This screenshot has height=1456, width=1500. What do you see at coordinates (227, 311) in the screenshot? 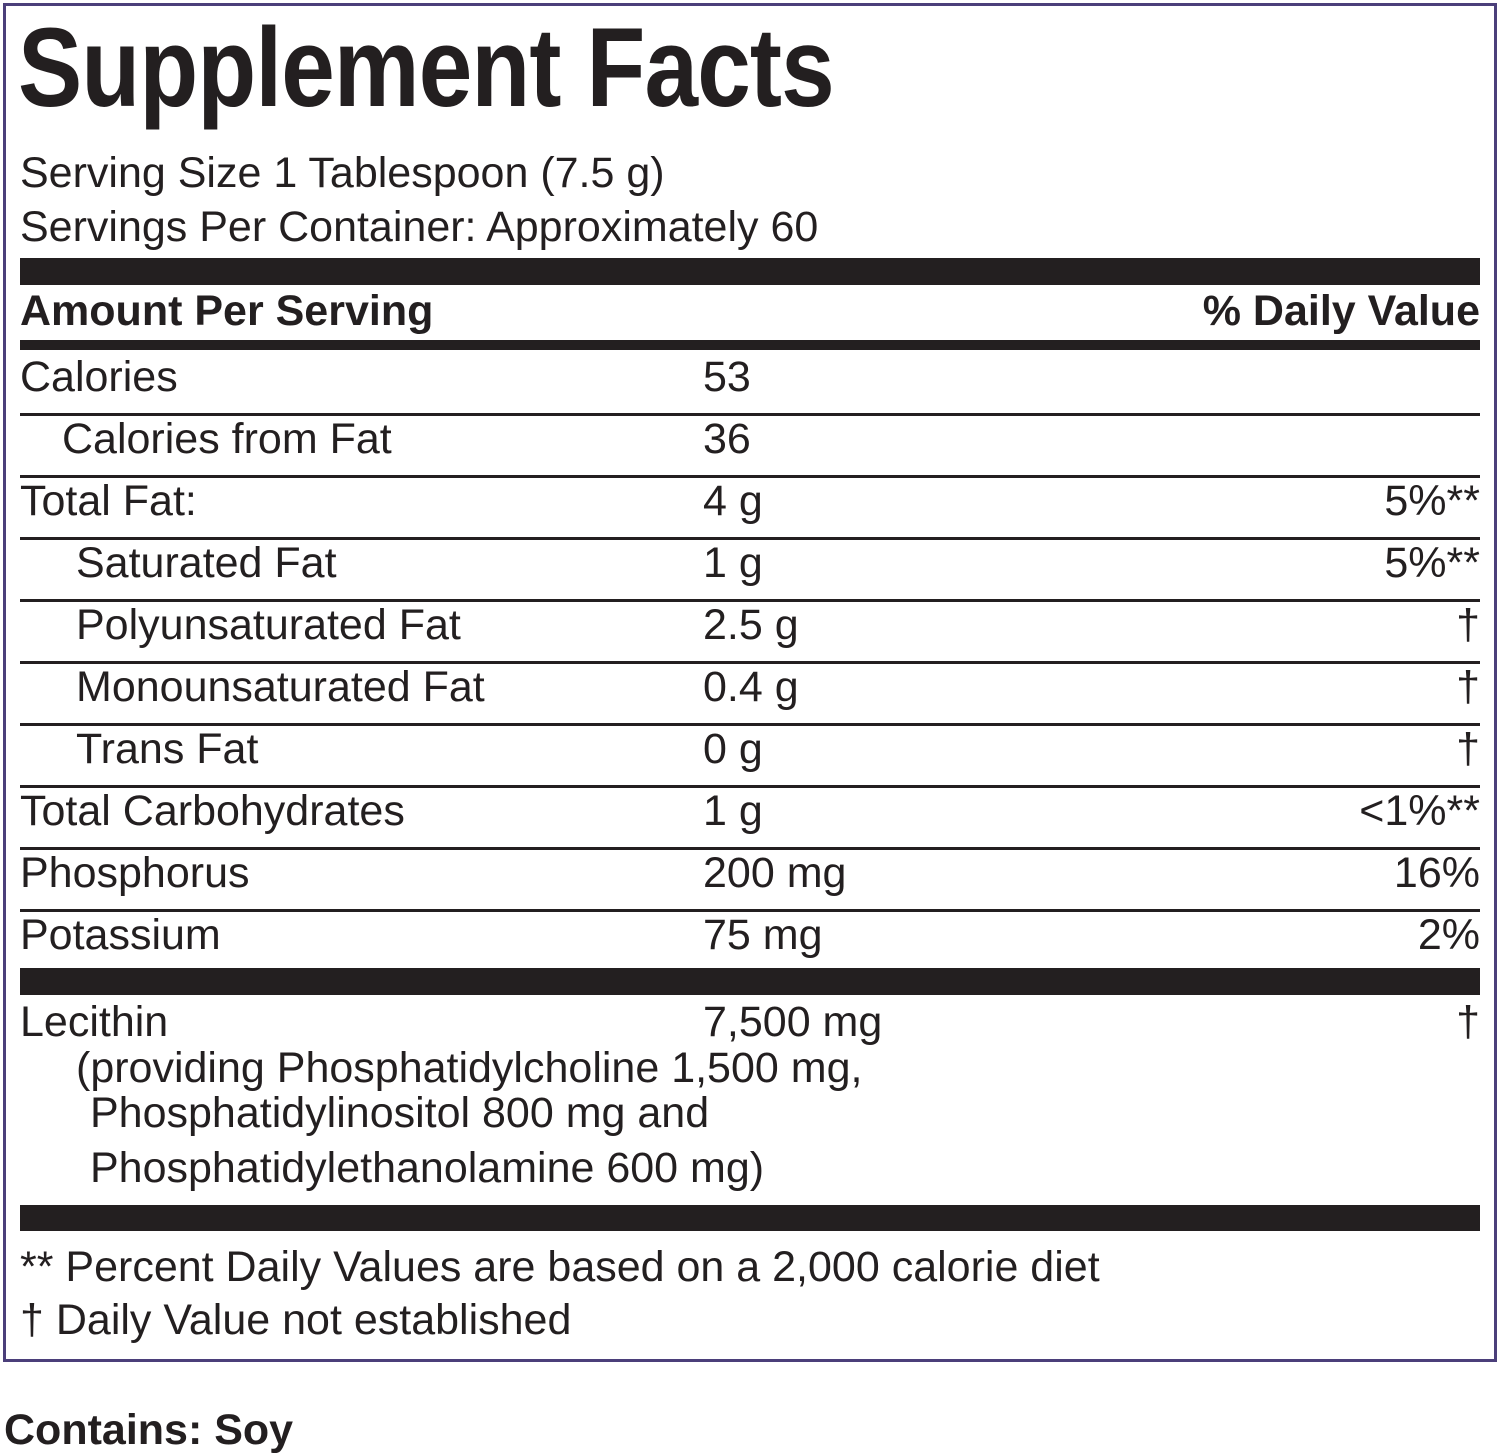
I see `header-amount: Amount Per Serving` at bounding box center [227, 311].